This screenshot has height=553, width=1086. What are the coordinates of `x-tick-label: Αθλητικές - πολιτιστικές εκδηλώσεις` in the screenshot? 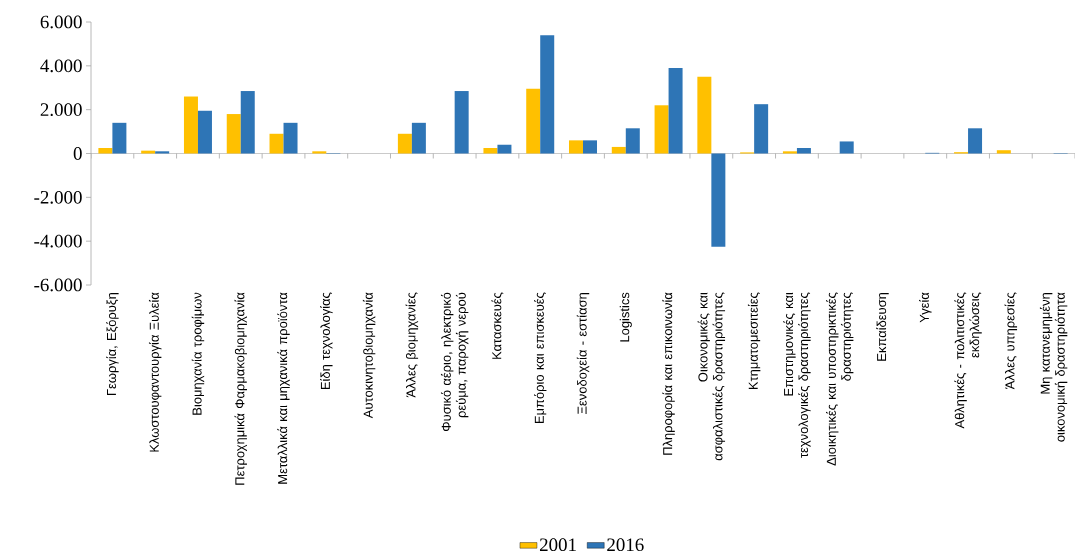 It's located at (968, 360).